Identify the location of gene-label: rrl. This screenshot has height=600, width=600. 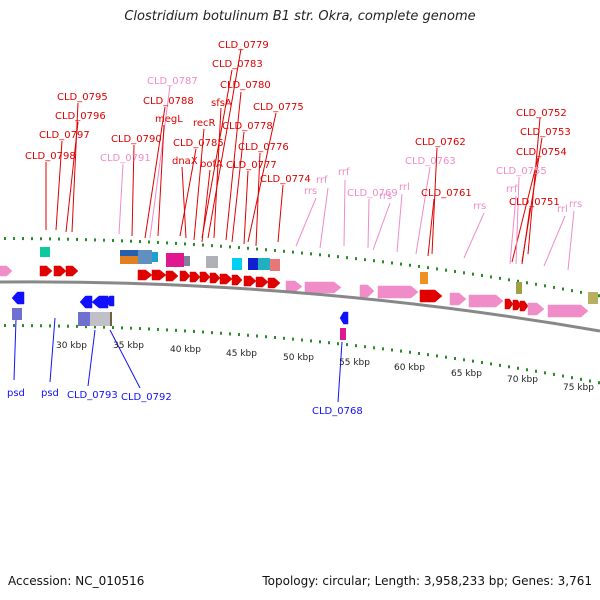
(404, 187).